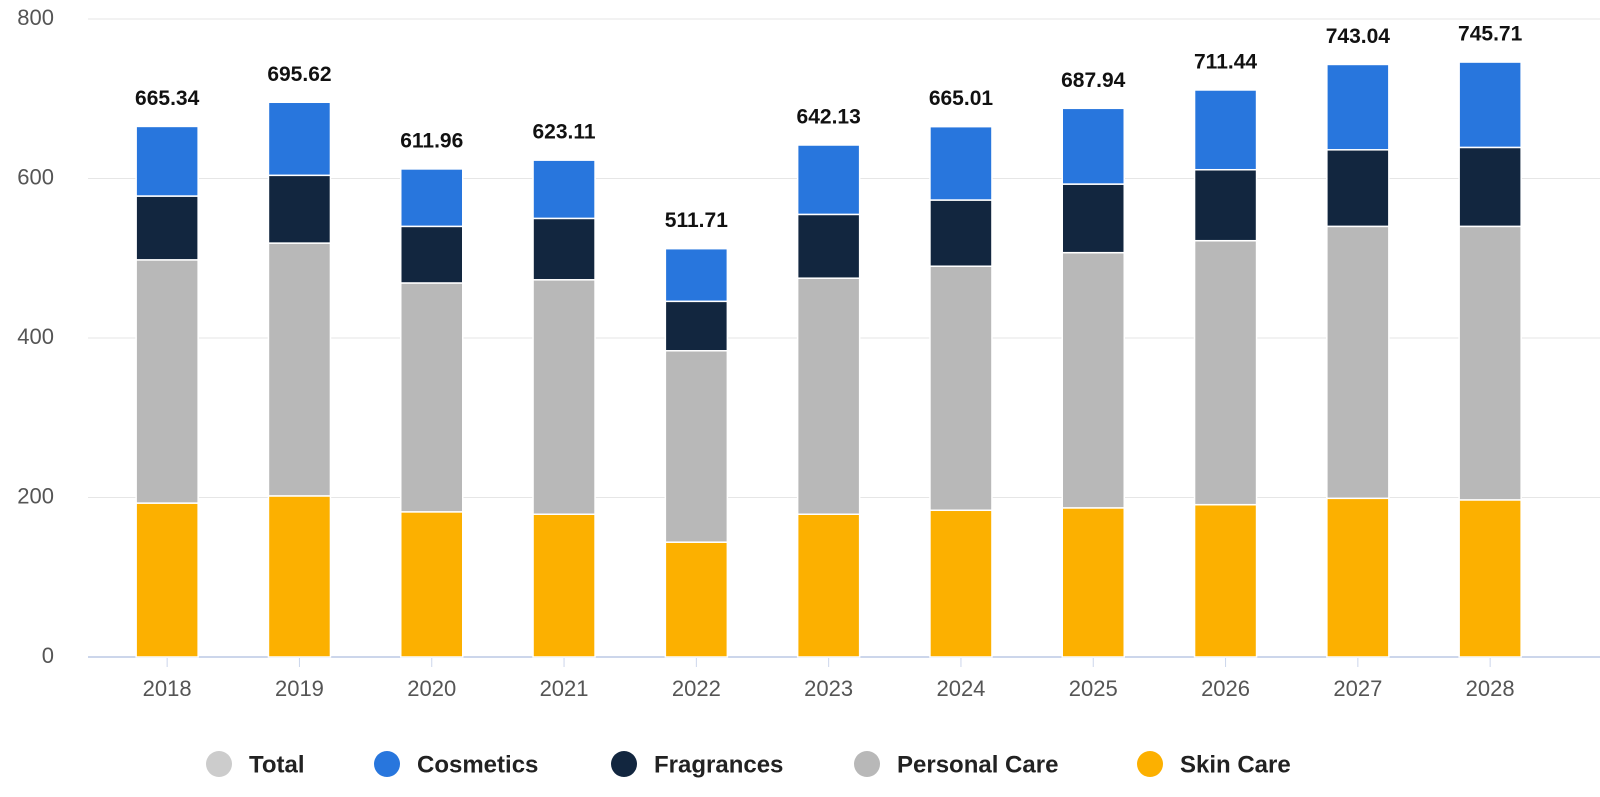 The height and width of the screenshot is (797, 1600). What do you see at coordinates (718, 764) in the screenshot?
I see `legend-label: Fragrances` at bounding box center [718, 764].